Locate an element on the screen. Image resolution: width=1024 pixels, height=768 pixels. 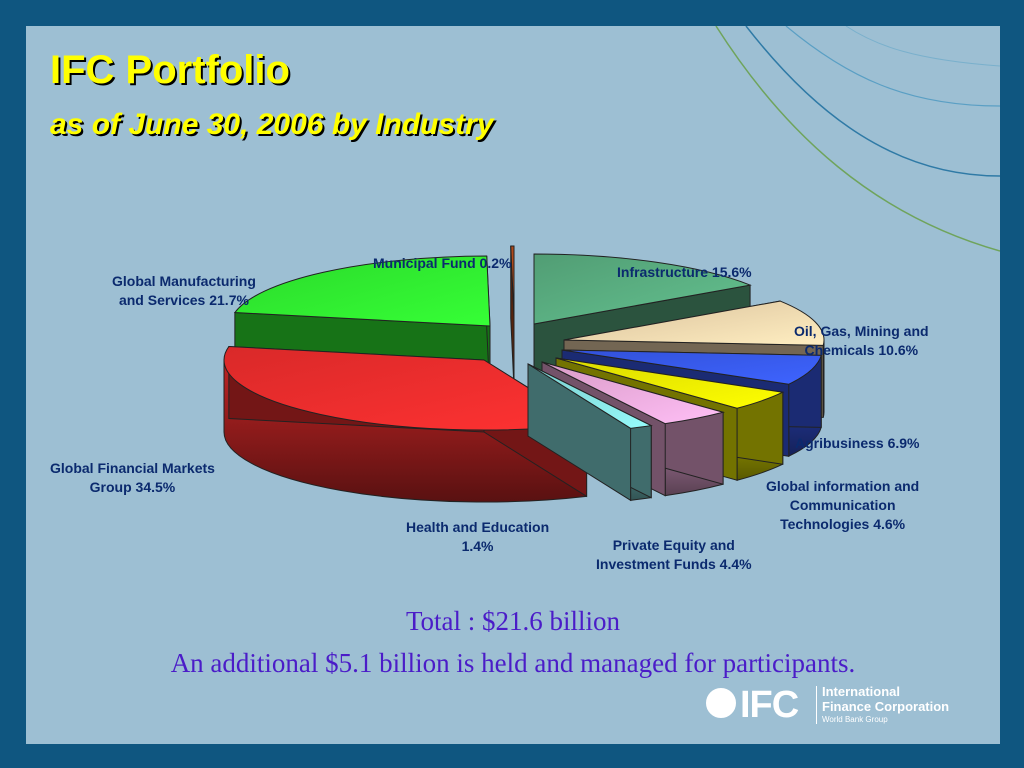
pie-slice-global-financial-markets-group is located at coordinates (406, 424).